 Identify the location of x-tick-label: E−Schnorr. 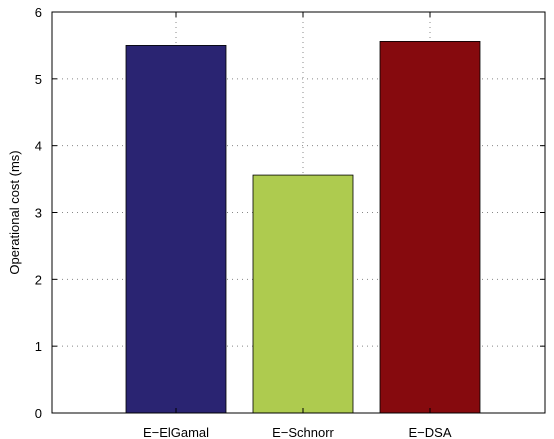
(303, 432).